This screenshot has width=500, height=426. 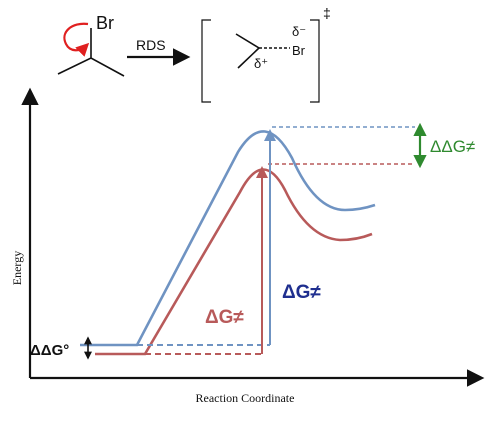 I want to click on rds-arrow: RDS, so click(x=159, y=51).